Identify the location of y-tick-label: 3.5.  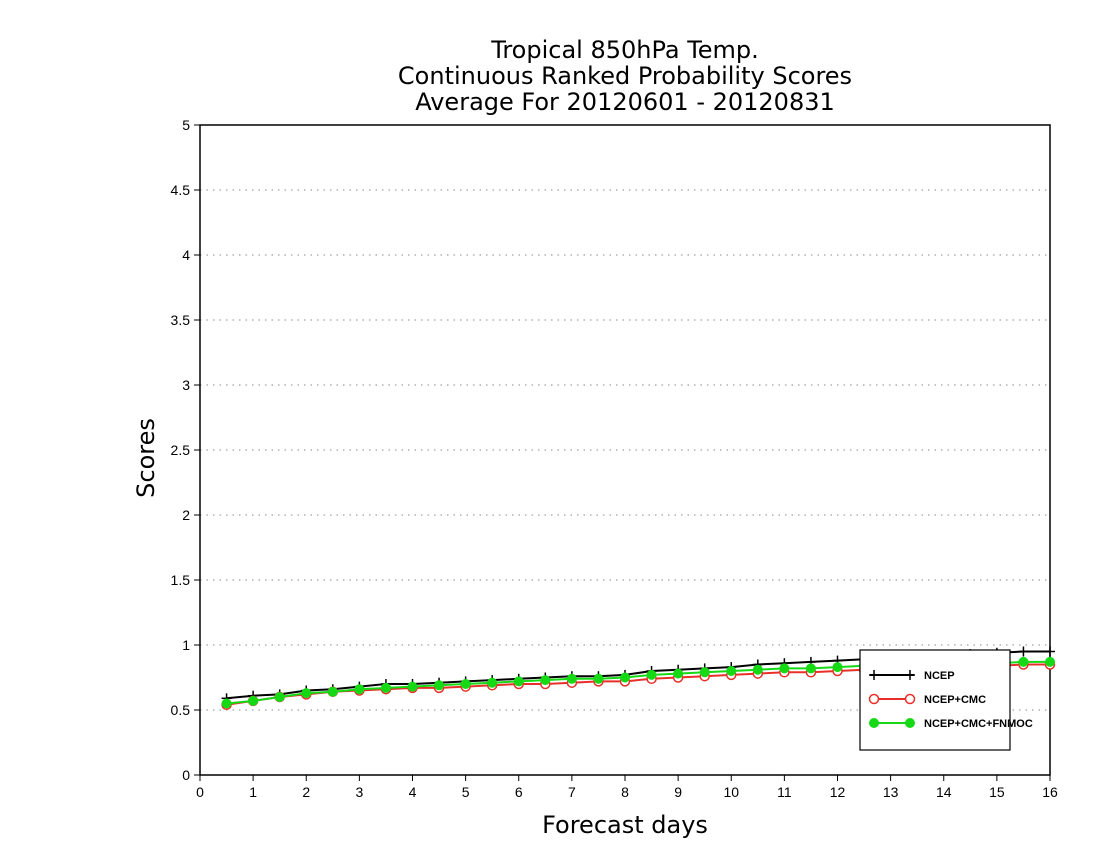
(181, 320).